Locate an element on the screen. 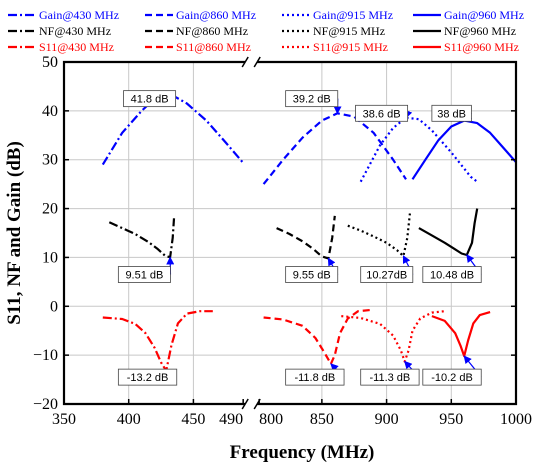 The height and width of the screenshot is (467, 550). x-tick-label: 900 is located at coordinates (387, 419).